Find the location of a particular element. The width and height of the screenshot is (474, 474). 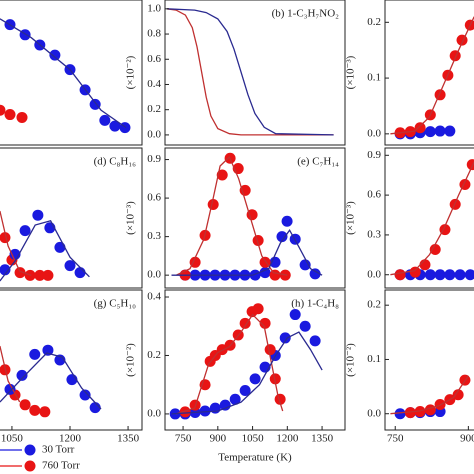

y-tick-label: 1.0 is located at coordinates (154, 8).